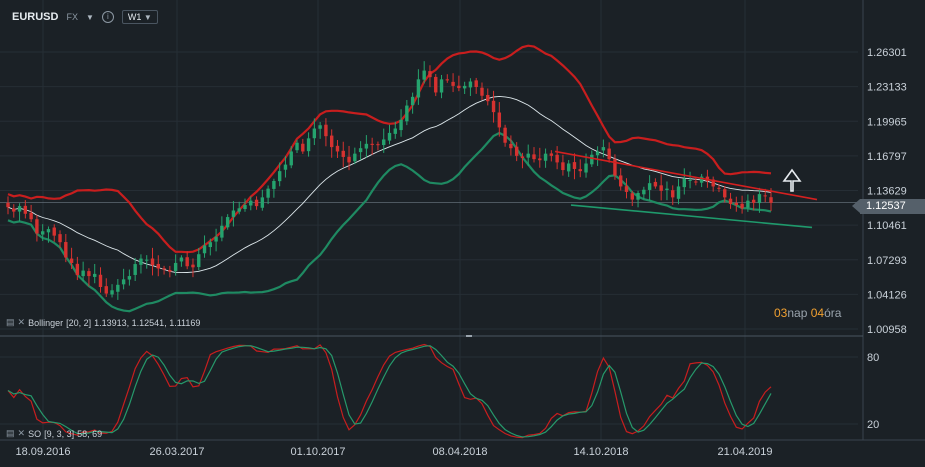 The height and width of the screenshot is (467, 925). Describe the element at coordinates (317, 452) in the screenshot. I see `time-tick-label: 01.10.2017` at that location.